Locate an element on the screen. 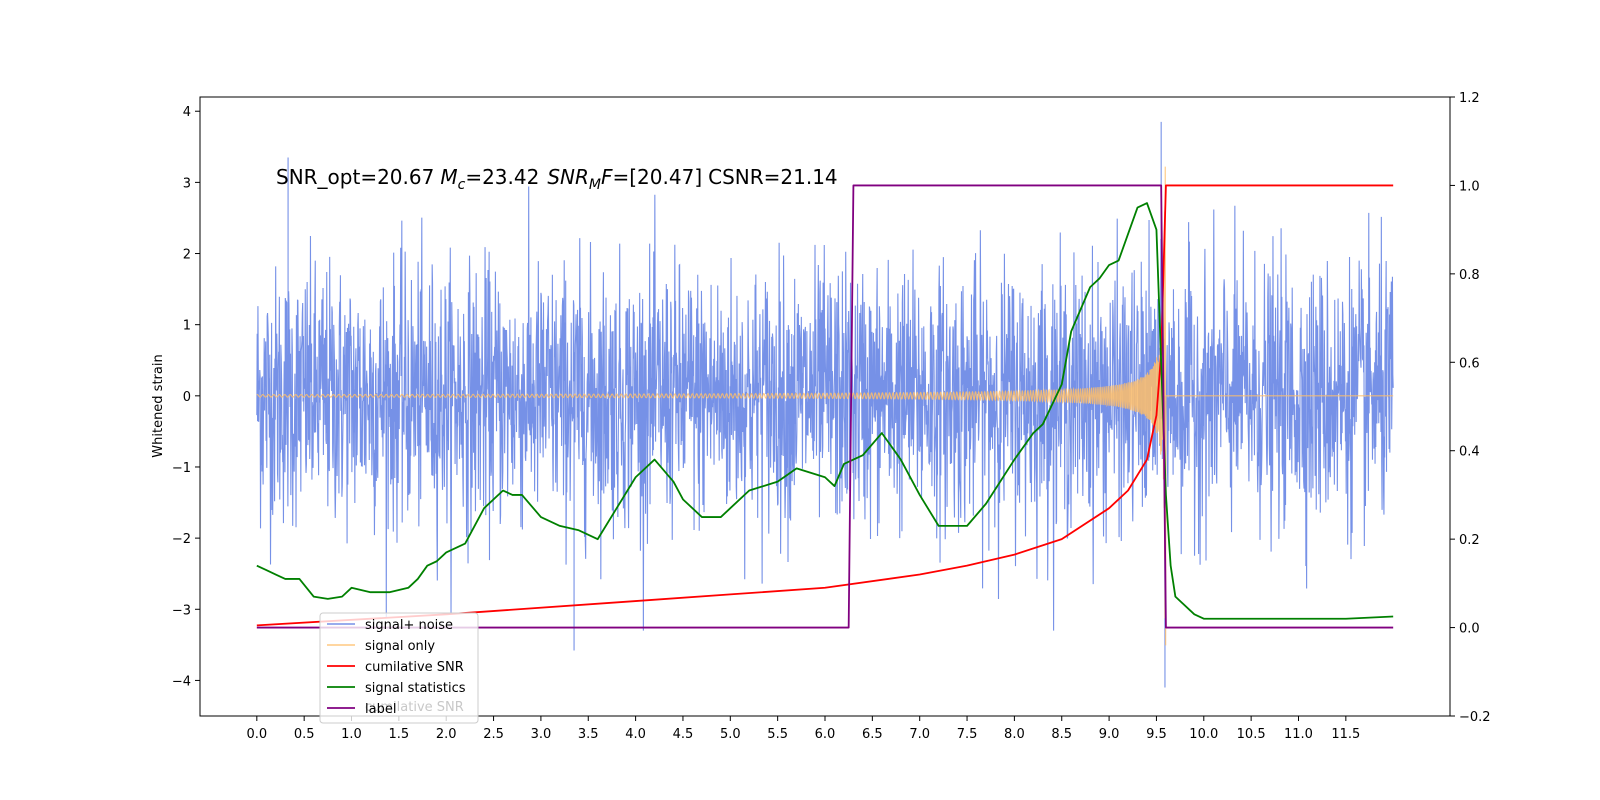 This screenshot has height=800, width=1600. x-tick-label: 1.5 is located at coordinates (399, 734).